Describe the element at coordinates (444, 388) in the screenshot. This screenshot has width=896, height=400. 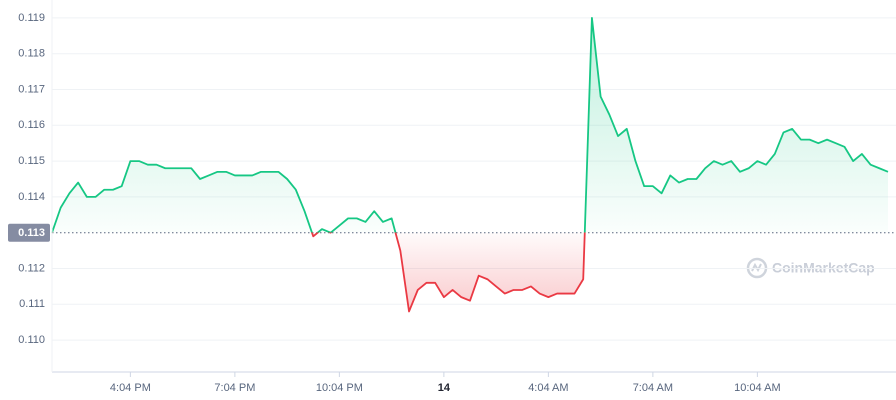
I see `x-tick-label: 14` at that location.